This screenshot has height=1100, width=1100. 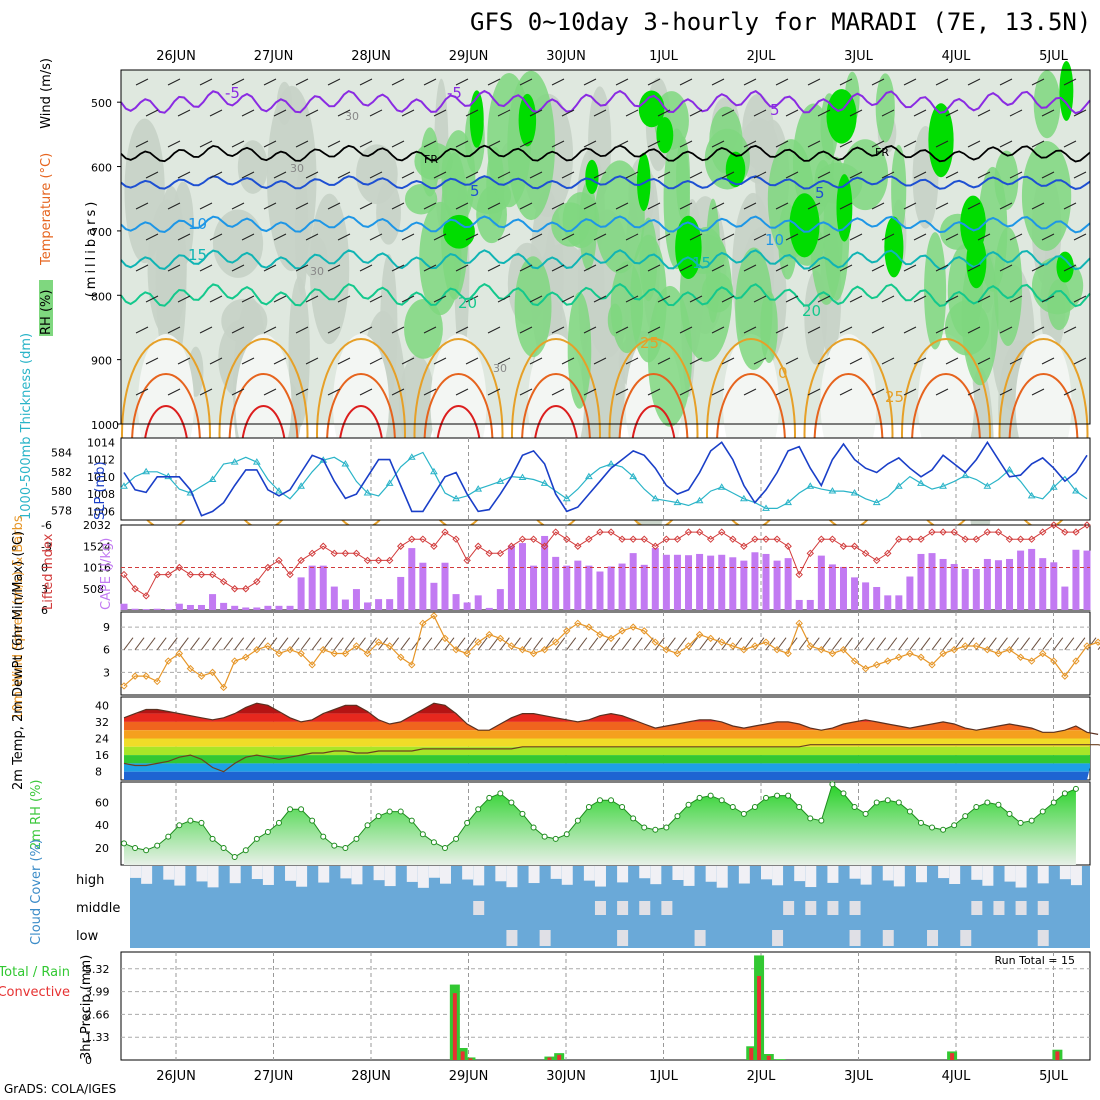 What do you see at coordinates (60, 1089) in the screenshot?
I see `credit-label: GrADS: COLA/IGES` at bounding box center [60, 1089].